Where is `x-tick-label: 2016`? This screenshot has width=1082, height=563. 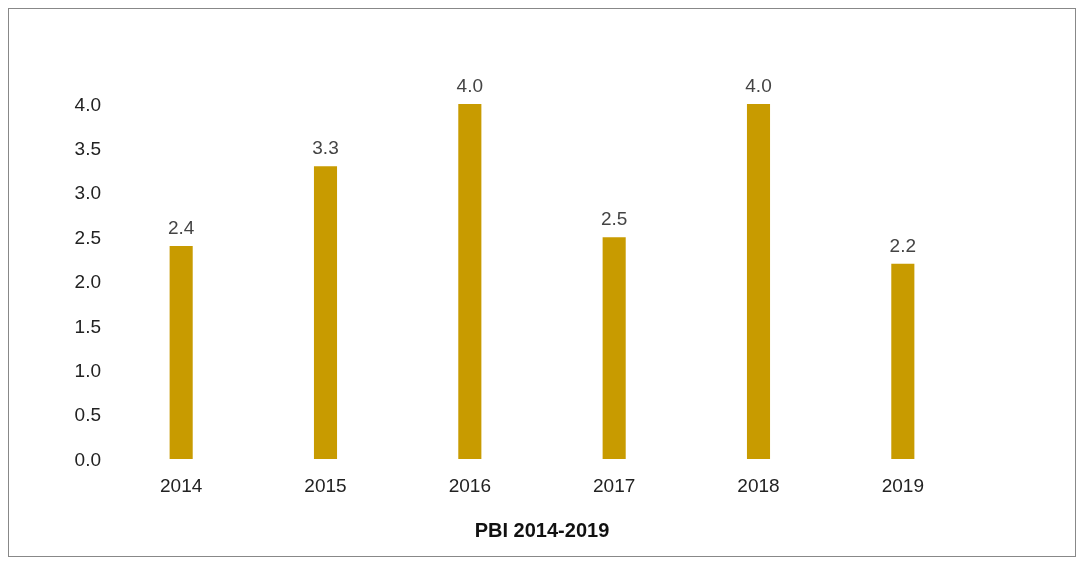
x-tick-label: 2016 is located at coordinates (469, 486).